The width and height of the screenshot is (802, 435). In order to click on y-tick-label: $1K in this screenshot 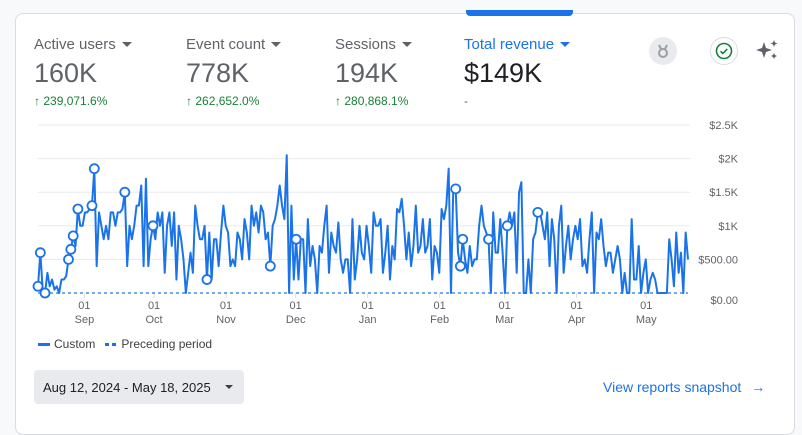, I will do `click(728, 227)`.